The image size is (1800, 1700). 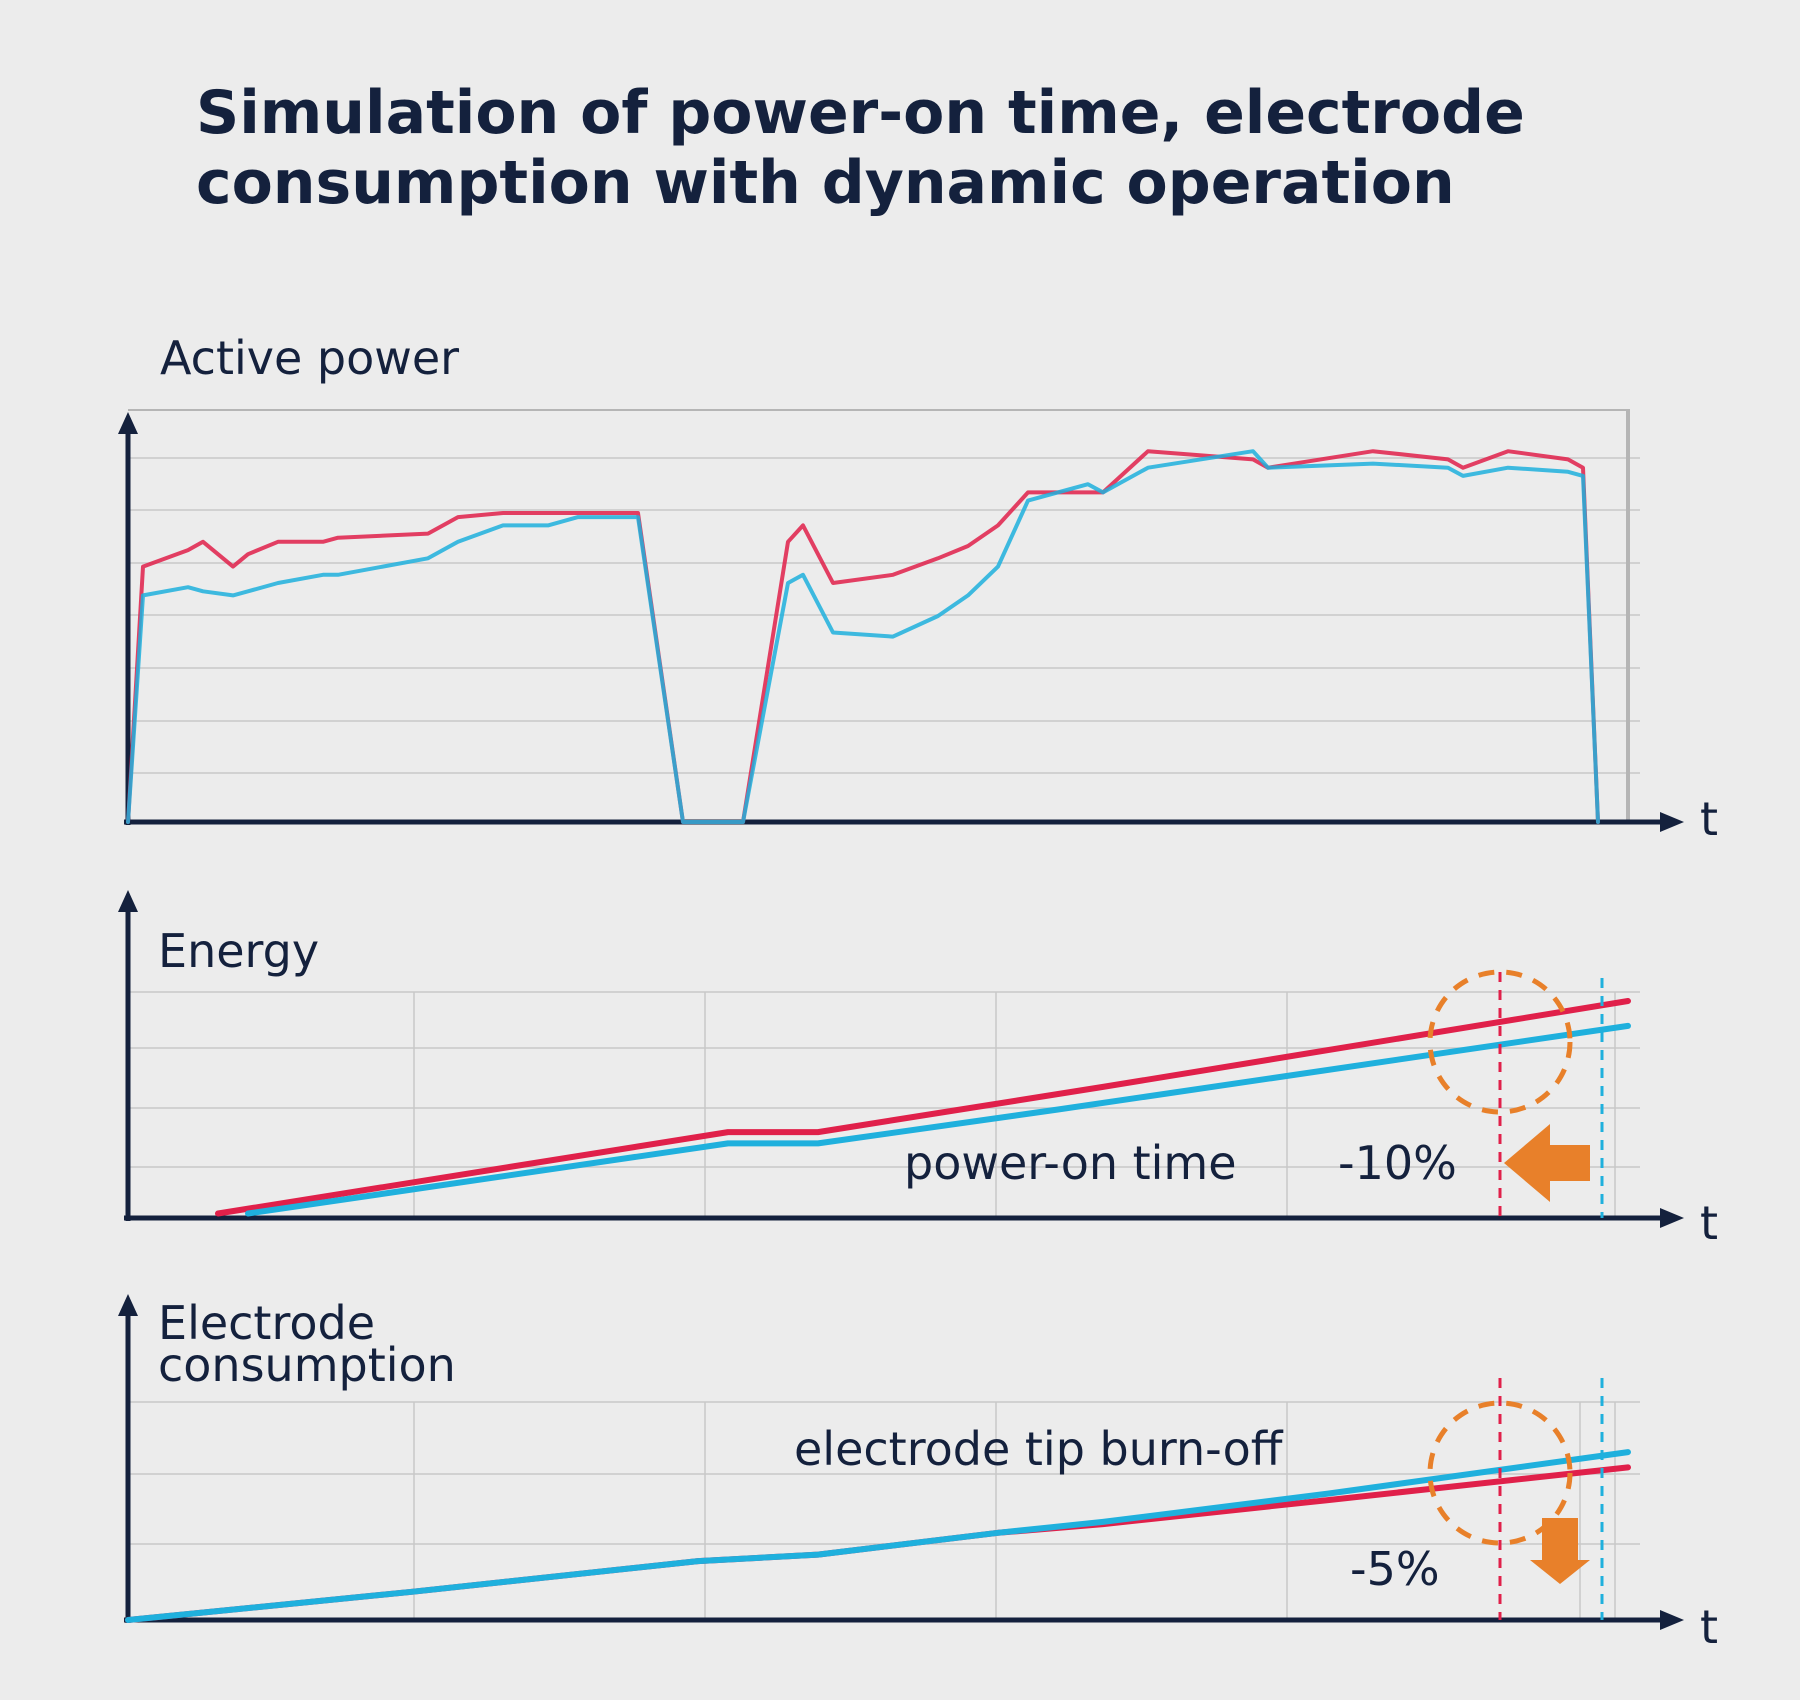 I want to click on series-line-red, so click(x=923, y=1107).